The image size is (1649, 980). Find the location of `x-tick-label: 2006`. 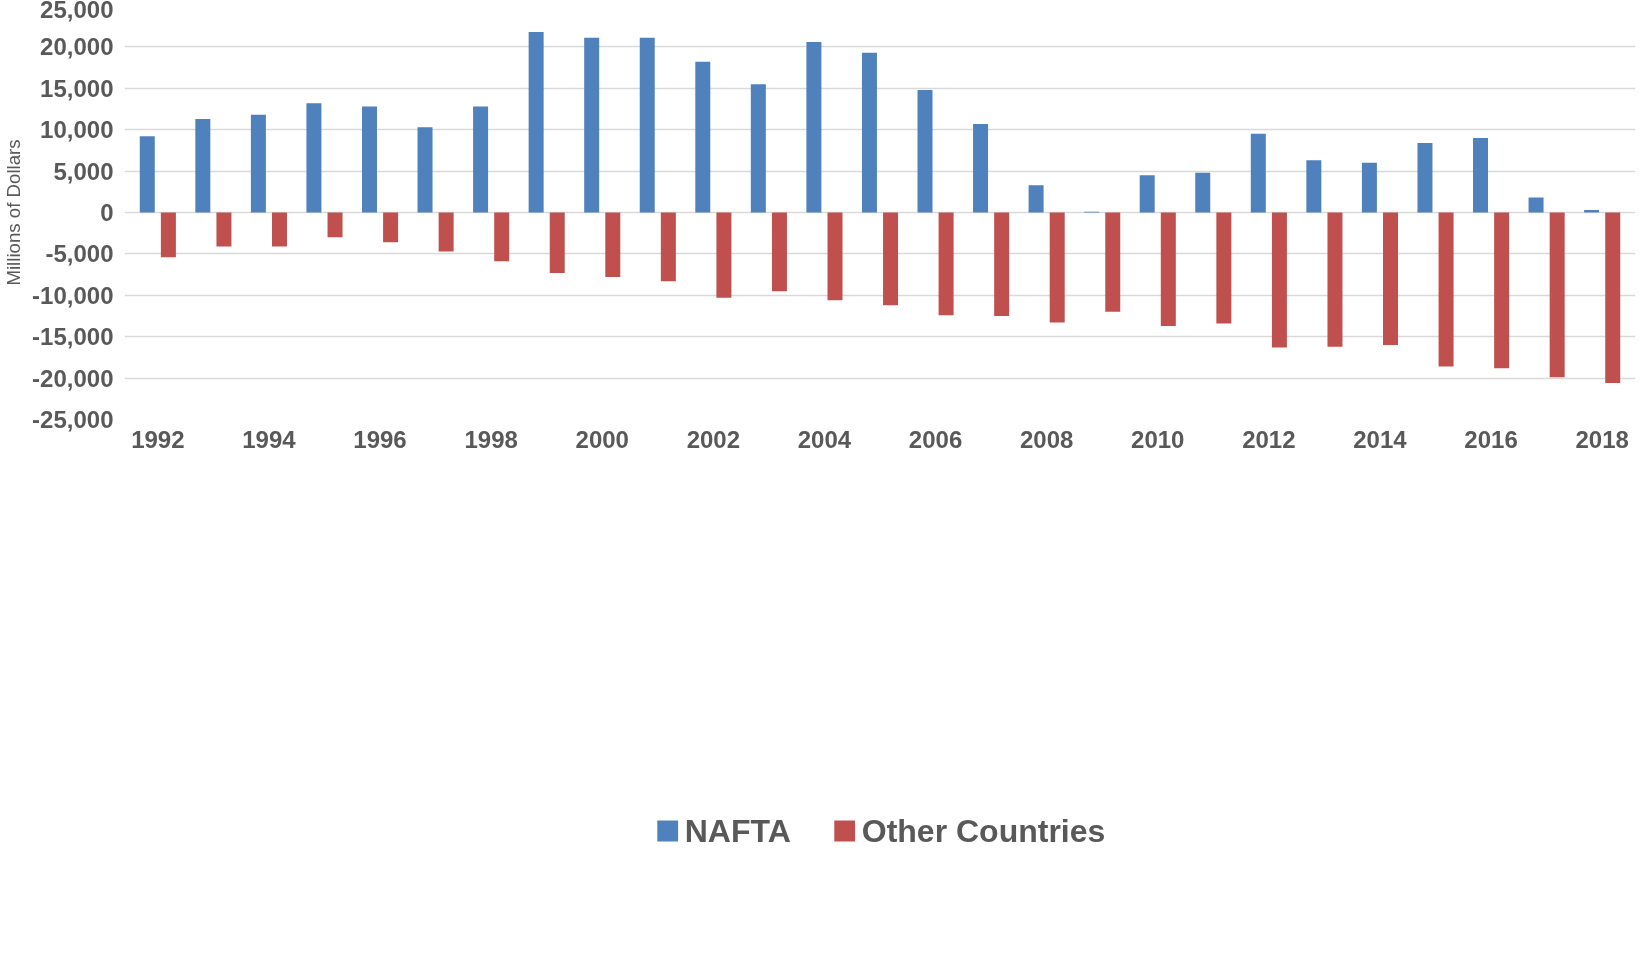

x-tick-label: 2006 is located at coordinates (935, 439).